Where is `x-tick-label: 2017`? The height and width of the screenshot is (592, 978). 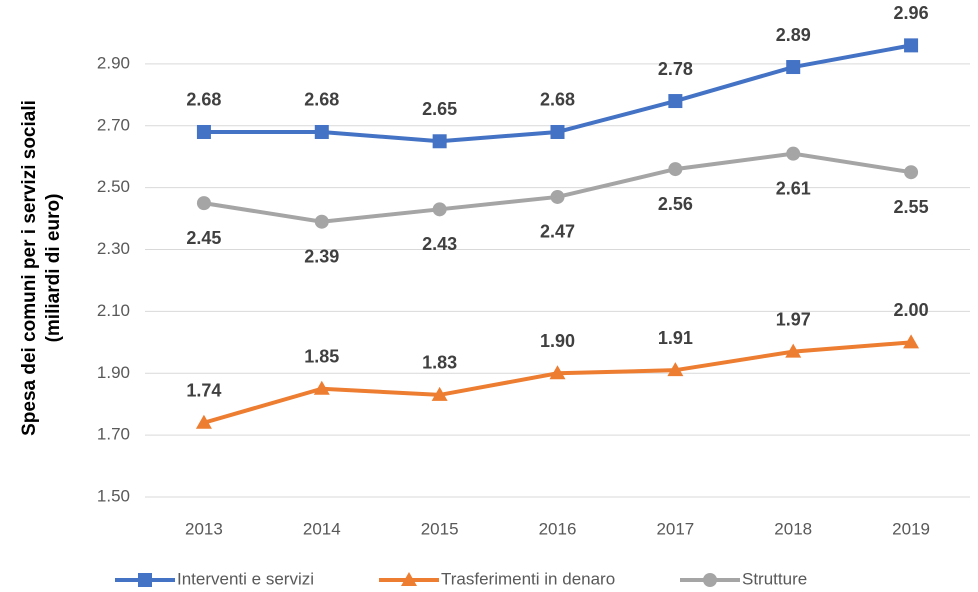
x-tick-label: 2017 is located at coordinates (675, 528).